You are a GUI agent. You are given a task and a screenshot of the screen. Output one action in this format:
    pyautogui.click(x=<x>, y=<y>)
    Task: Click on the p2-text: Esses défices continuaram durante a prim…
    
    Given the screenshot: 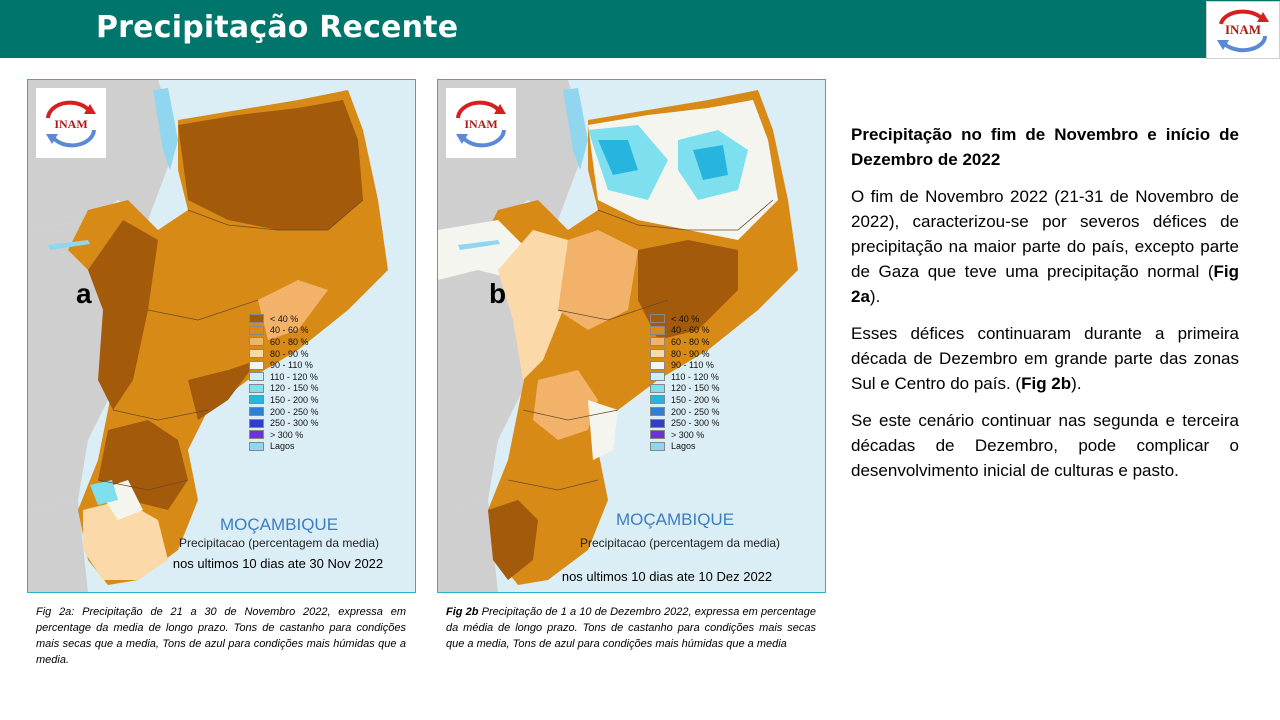 What is the action you would take?
    pyautogui.click(x=1045, y=358)
    